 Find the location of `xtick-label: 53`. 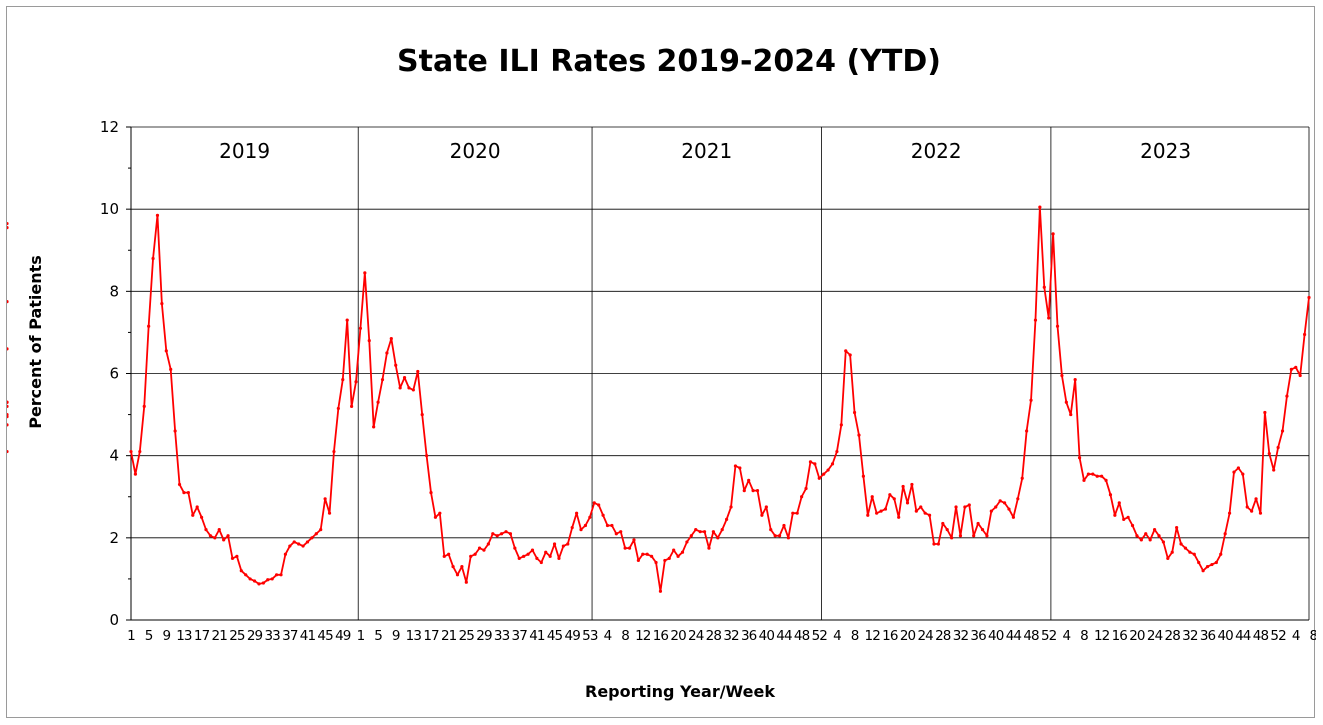

xtick-label: 53 is located at coordinates (590, 636).